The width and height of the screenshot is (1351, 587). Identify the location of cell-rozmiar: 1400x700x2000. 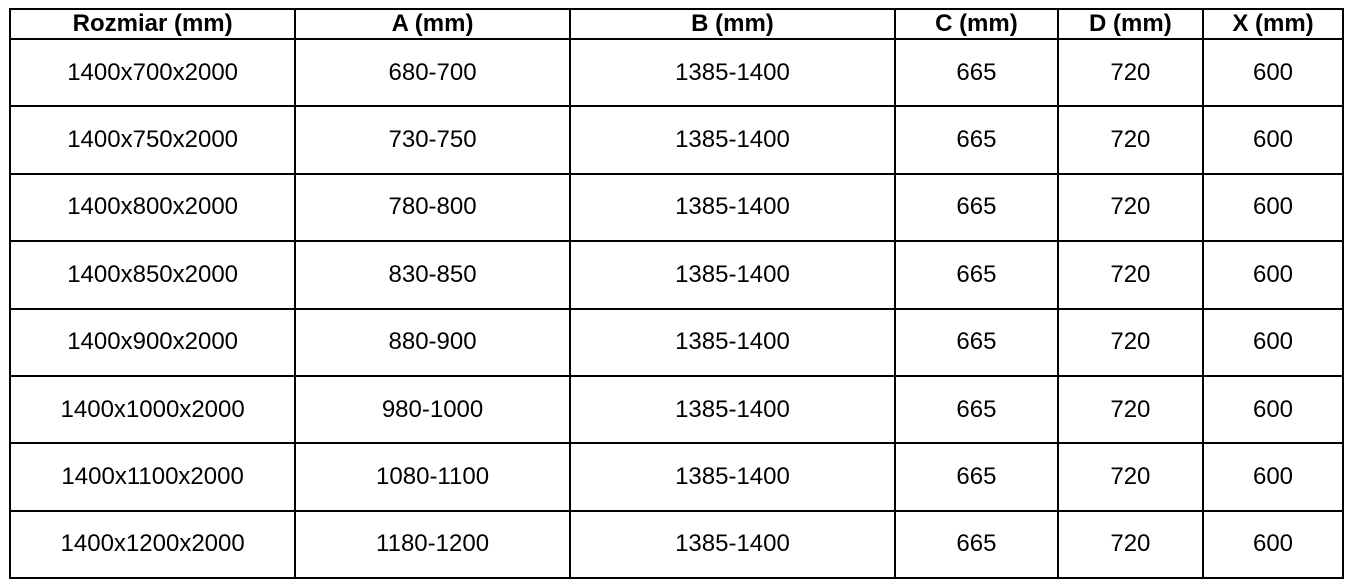
(152, 72).